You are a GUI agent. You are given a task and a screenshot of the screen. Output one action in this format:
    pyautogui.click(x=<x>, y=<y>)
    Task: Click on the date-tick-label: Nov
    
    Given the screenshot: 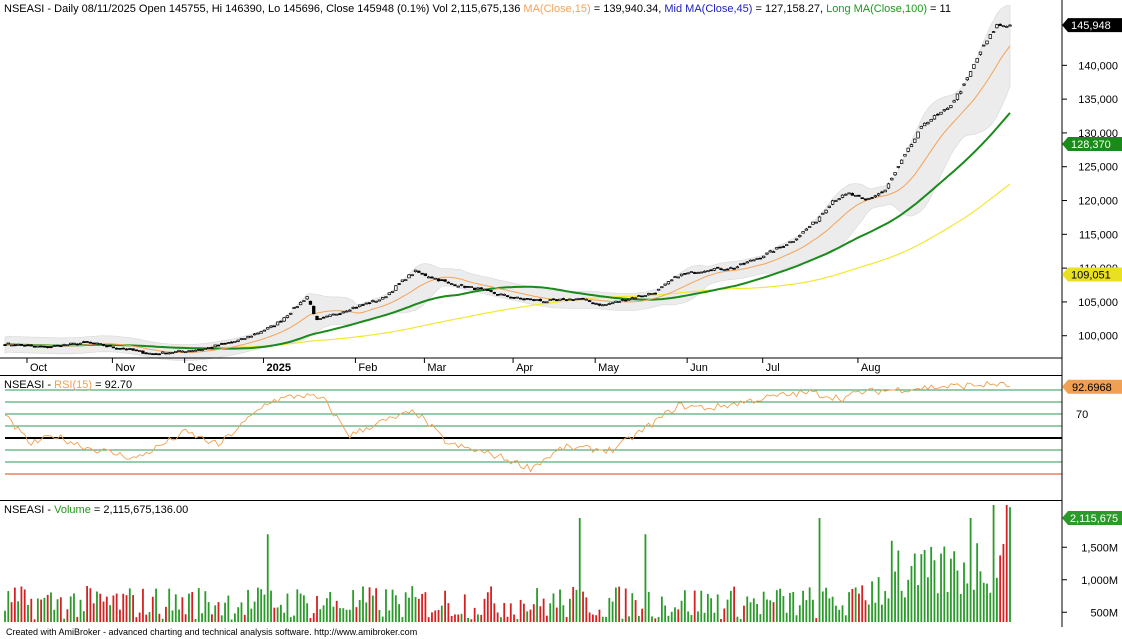 What is the action you would take?
    pyautogui.click(x=125, y=368)
    